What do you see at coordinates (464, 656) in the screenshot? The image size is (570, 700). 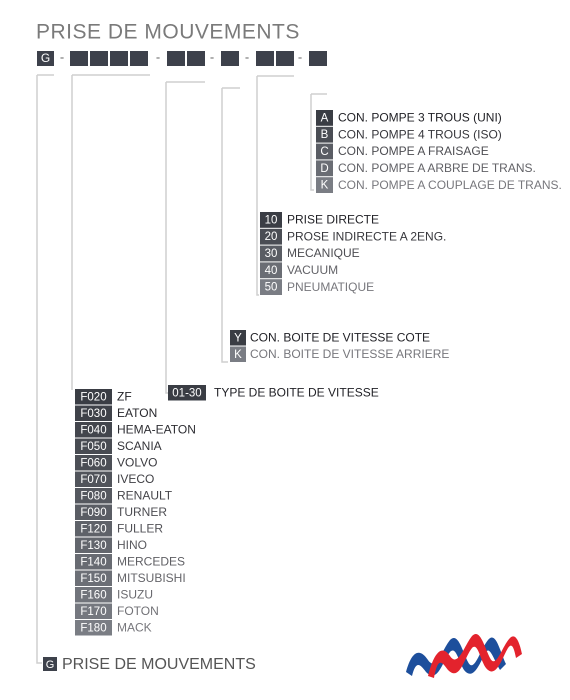 I see `logo` at bounding box center [464, 656].